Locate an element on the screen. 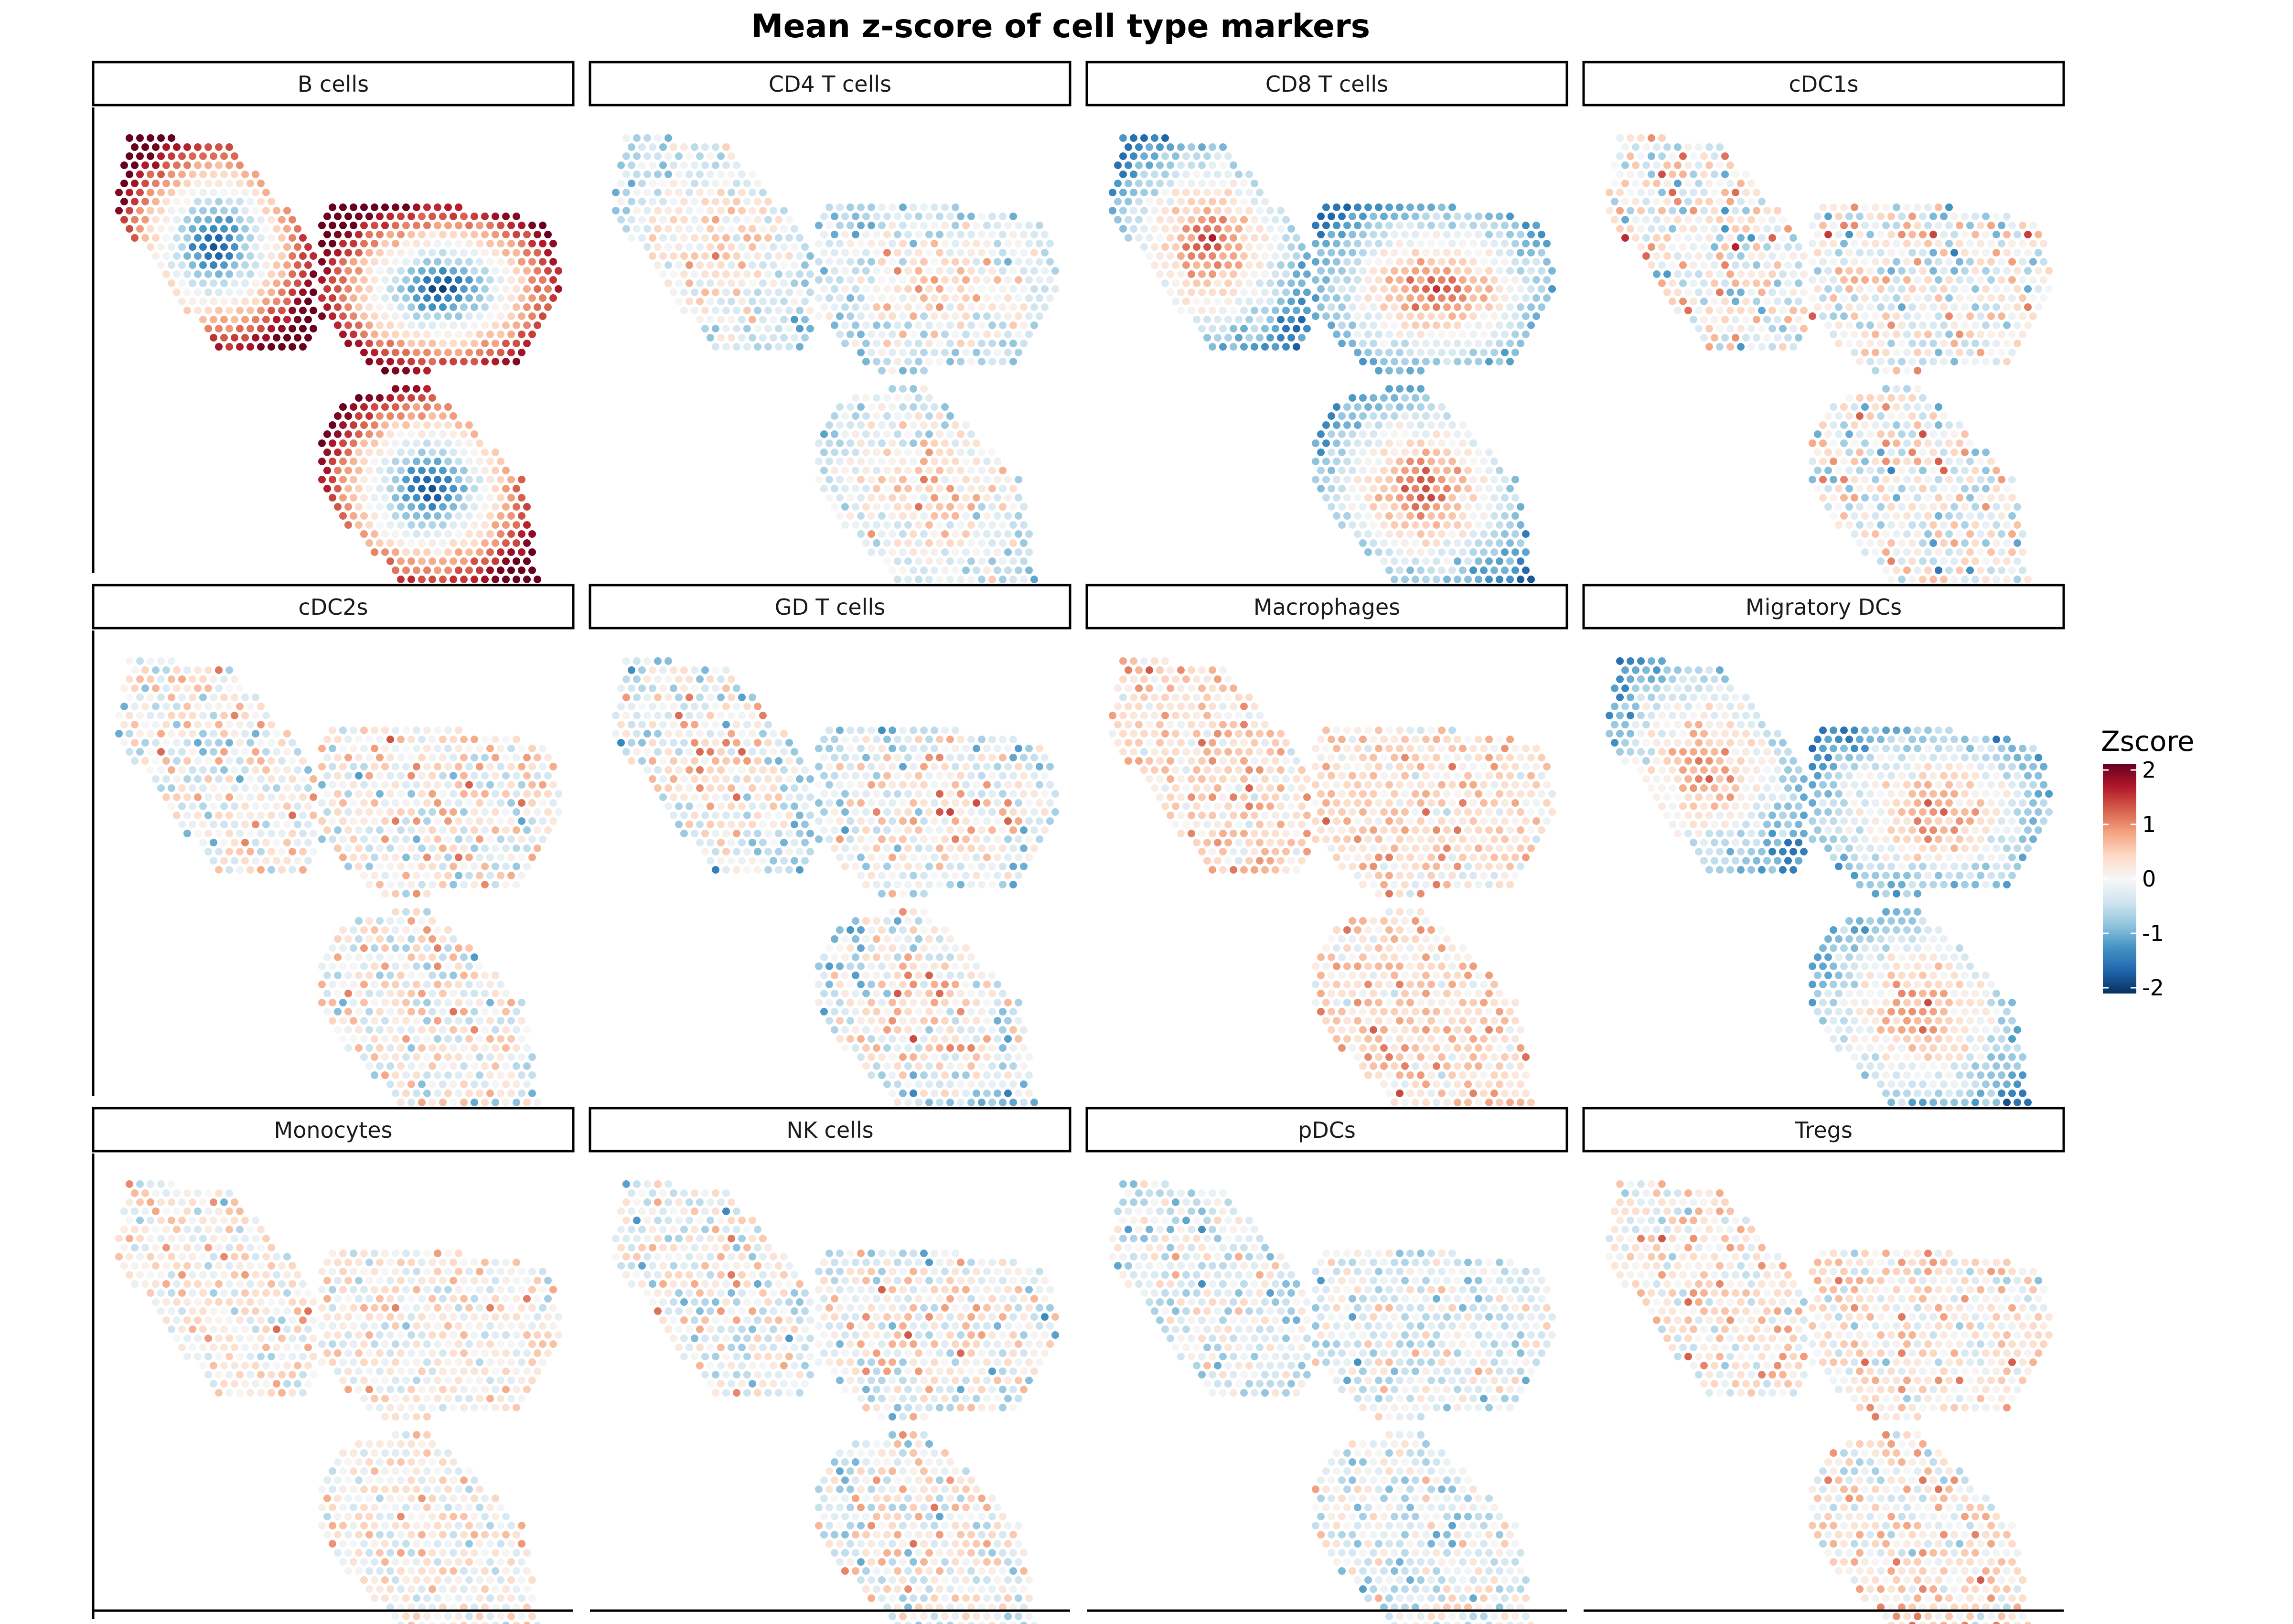  facet-strip is located at coordinates (830, 84).